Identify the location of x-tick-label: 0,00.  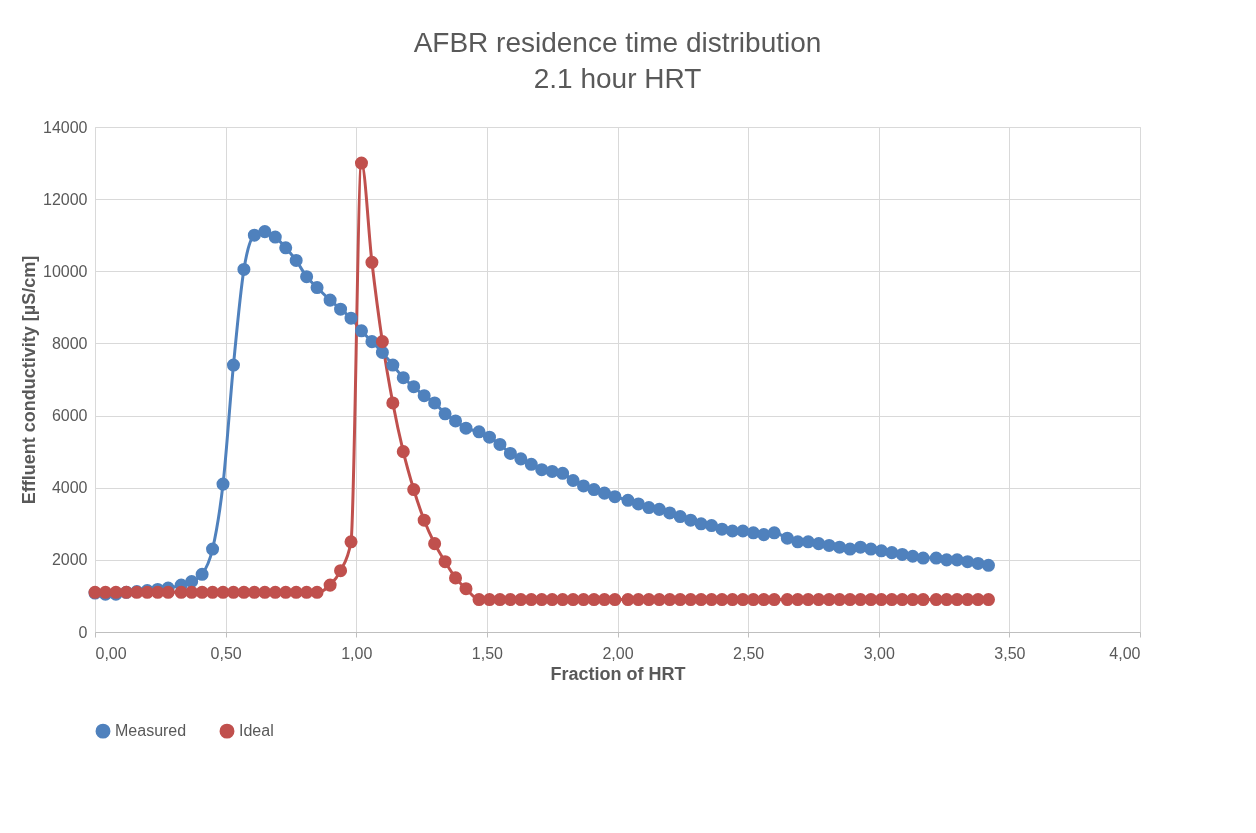
(111, 653).